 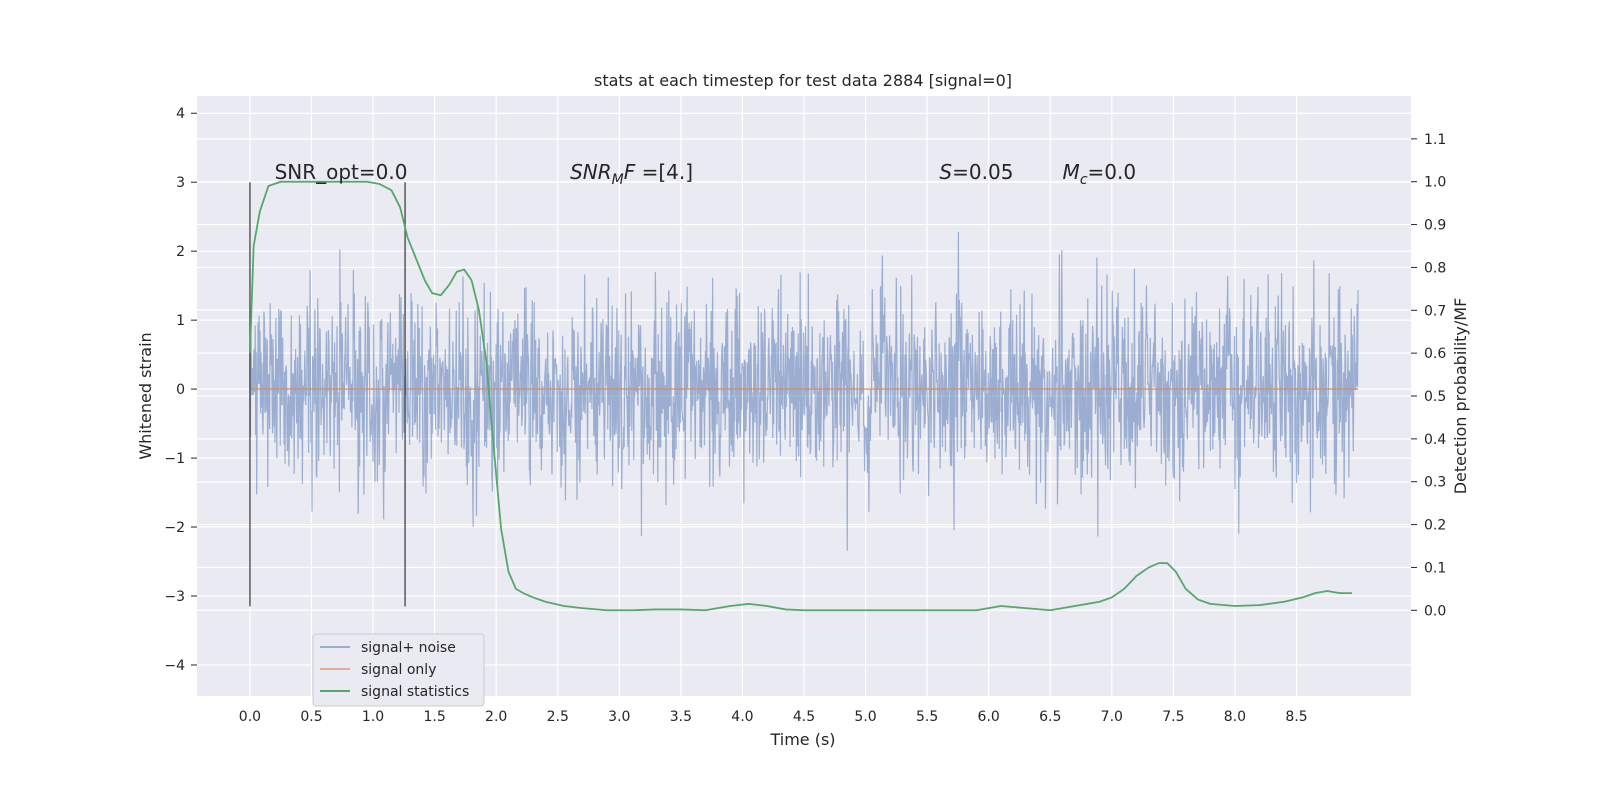 I want to click on x-tick-label: 0.5, so click(x=311, y=717).